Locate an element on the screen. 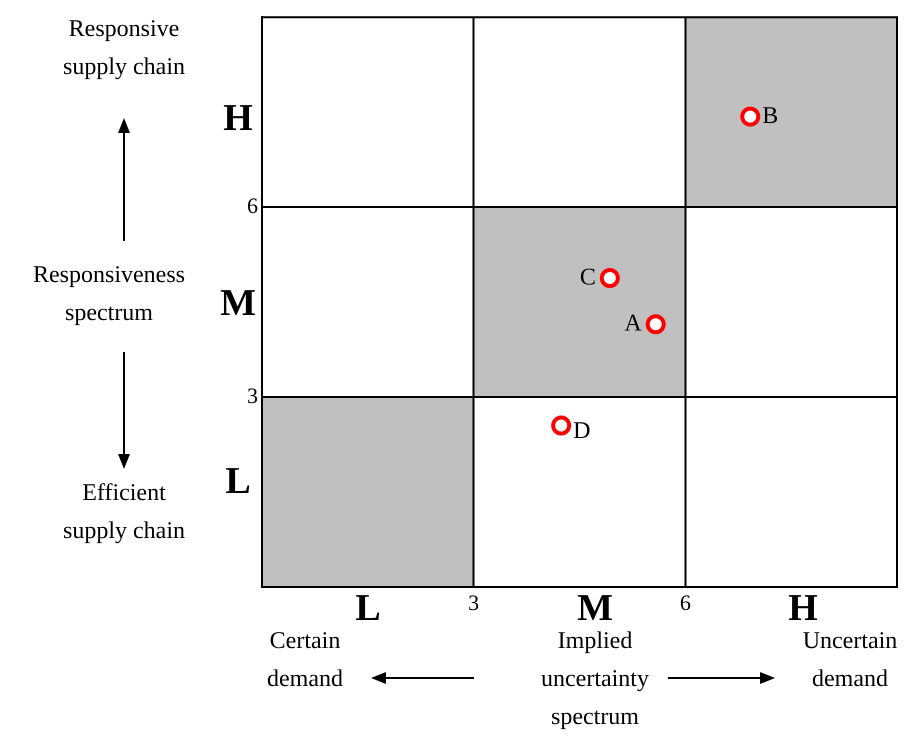 The image size is (909, 751). series-label: A is located at coordinates (633, 323).